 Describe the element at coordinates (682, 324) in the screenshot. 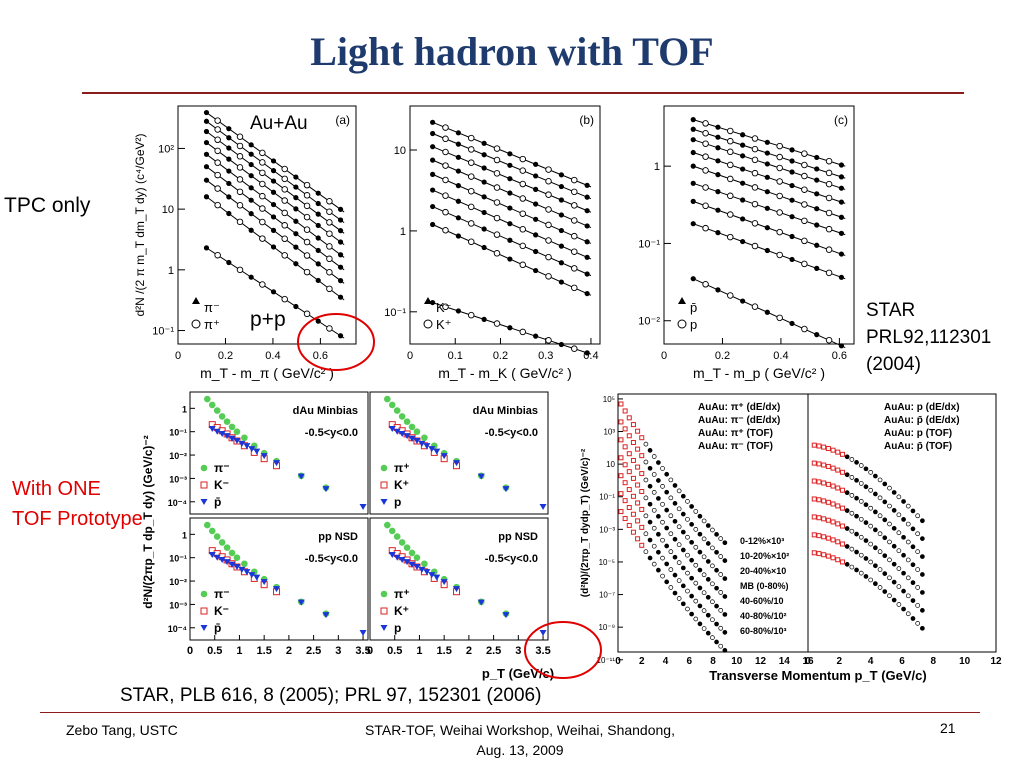

I see `legend-marker-open` at that location.